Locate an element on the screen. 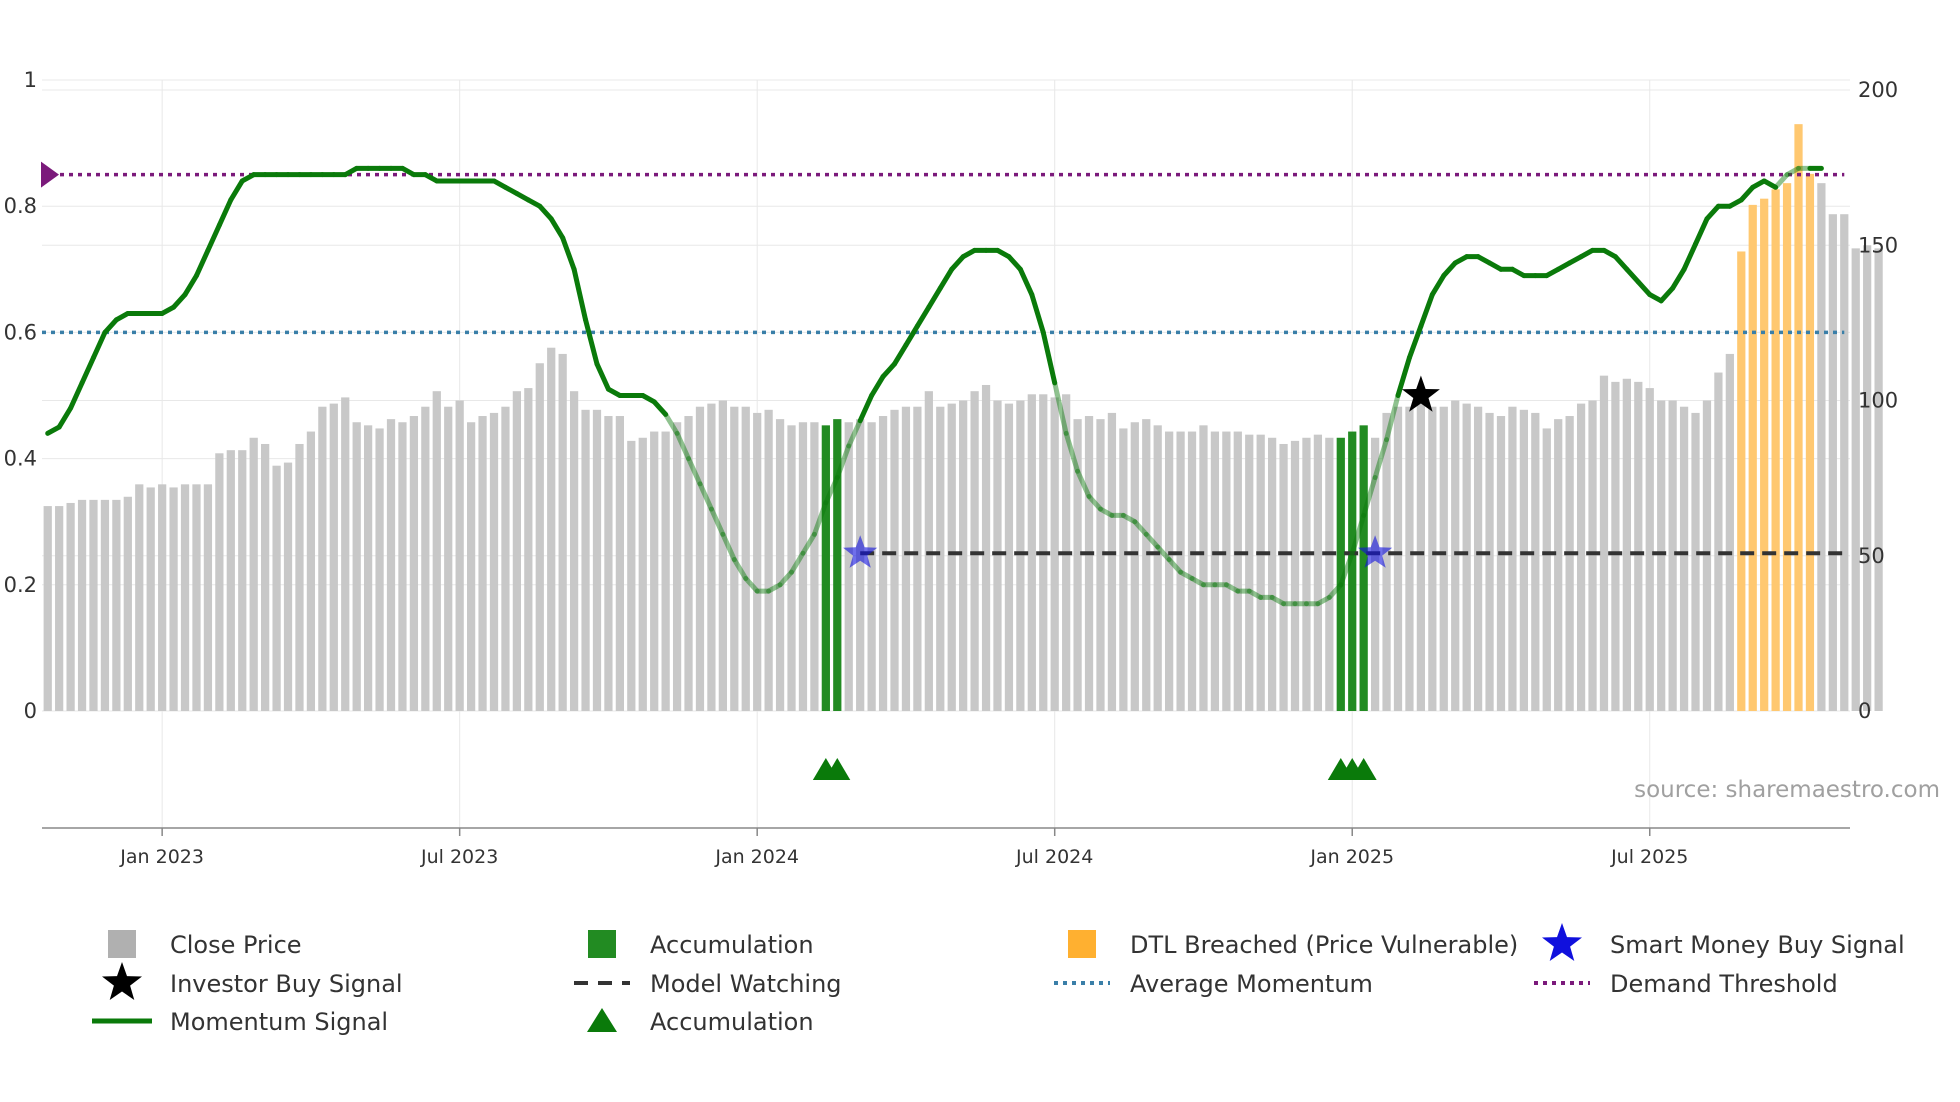 The height and width of the screenshot is (1102, 1960). smart-money-buy-star is located at coordinates (860, 551).